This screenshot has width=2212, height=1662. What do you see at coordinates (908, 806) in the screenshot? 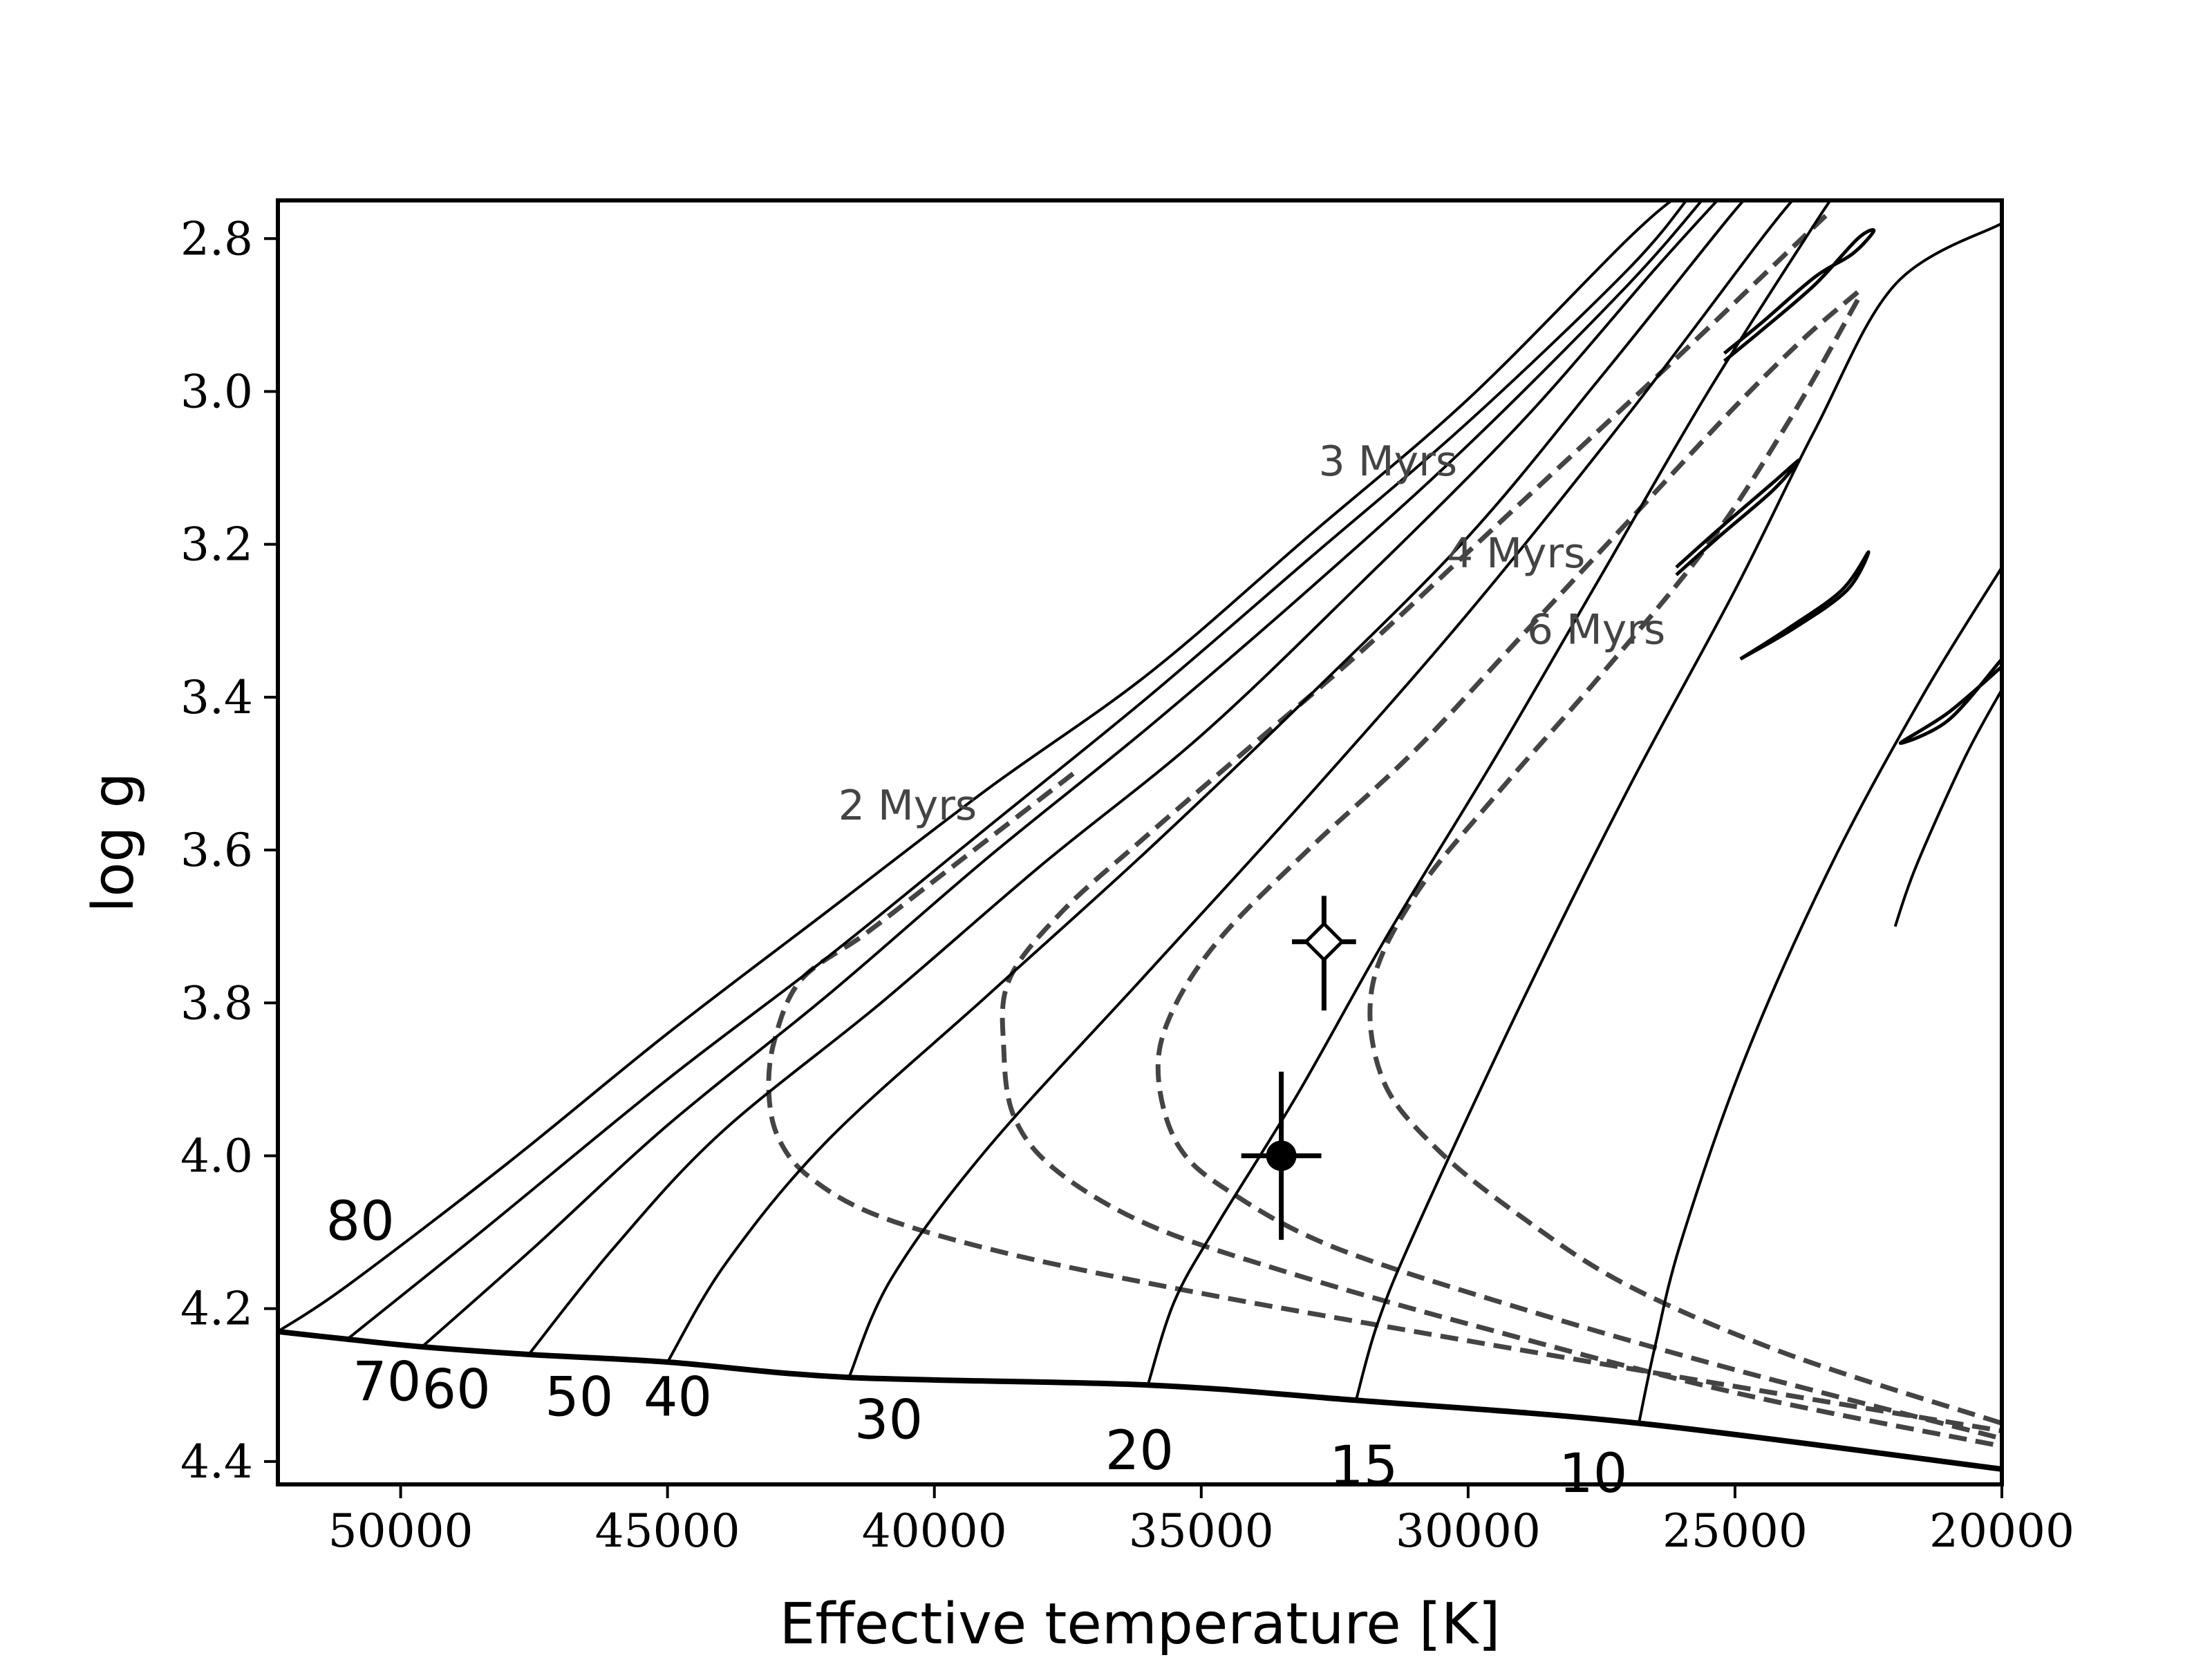
I see `isochrone-label: 2 Myrs` at bounding box center [908, 806].